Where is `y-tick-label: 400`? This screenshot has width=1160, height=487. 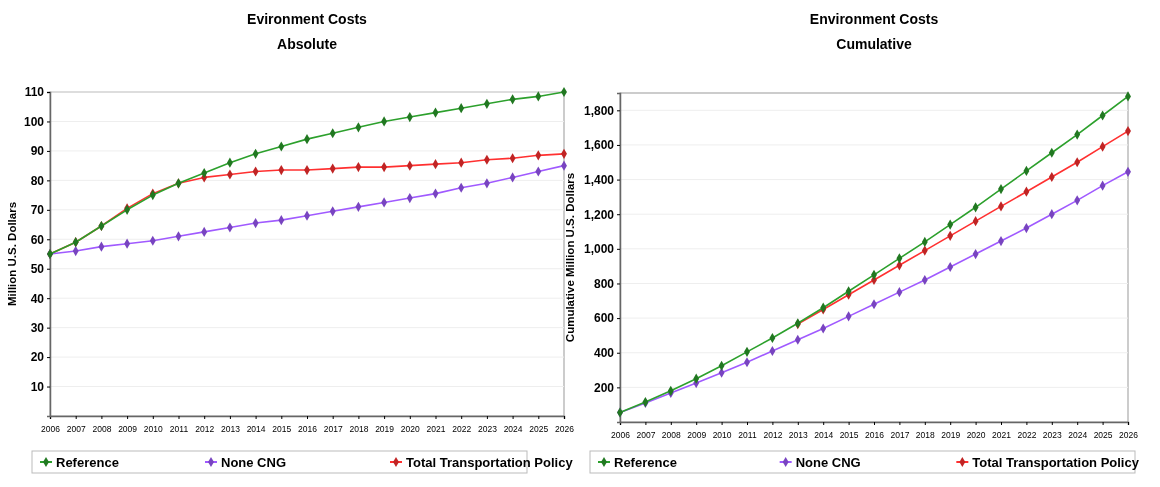
y-tick-label: 400 is located at coordinates (604, 353).